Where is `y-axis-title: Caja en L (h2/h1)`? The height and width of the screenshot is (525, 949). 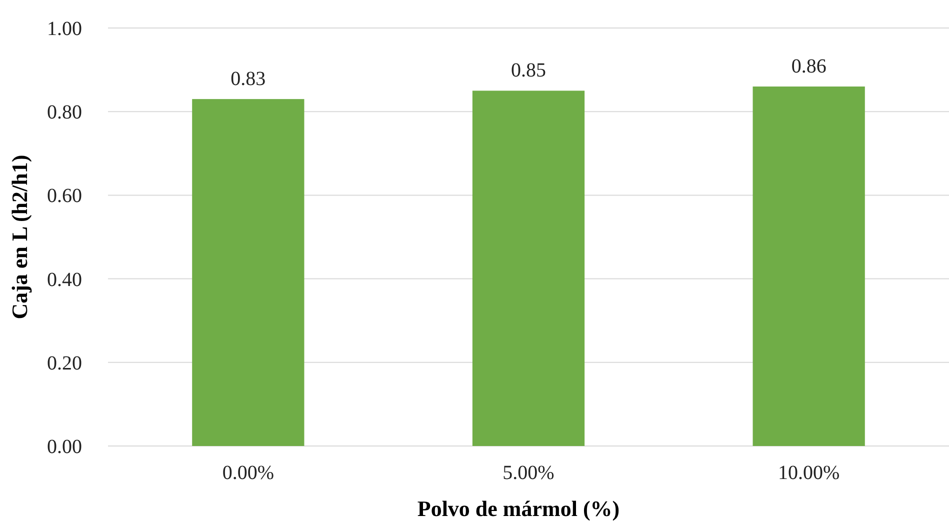
y-axis-title: Caja en L (h2/h1) is located at coordinates (19, 237).